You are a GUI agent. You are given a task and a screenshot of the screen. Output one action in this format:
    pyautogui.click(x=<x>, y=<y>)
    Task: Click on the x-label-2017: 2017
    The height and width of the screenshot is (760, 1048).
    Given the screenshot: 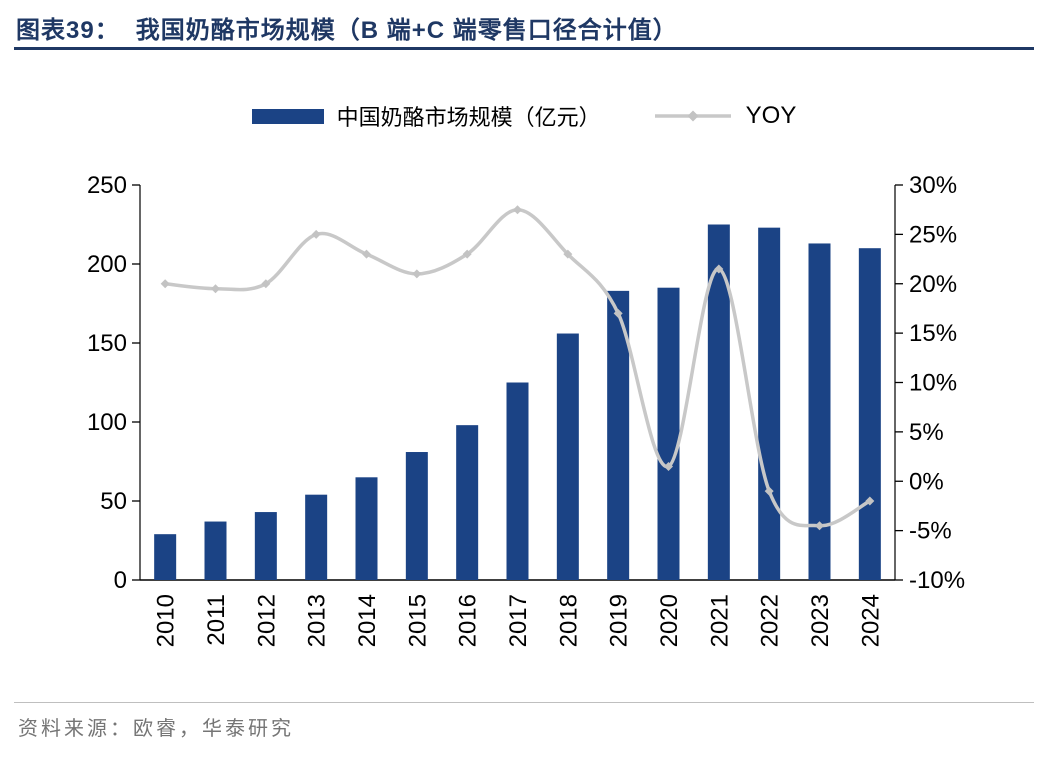 What is the action you would take?
    pyautogui.click(x=518, y=620)
    